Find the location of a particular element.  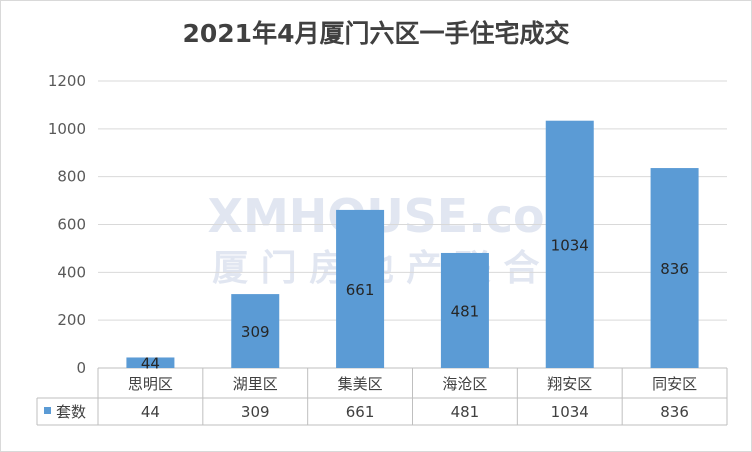

table-value-cell: 836 is located at coordinates (674, 412).